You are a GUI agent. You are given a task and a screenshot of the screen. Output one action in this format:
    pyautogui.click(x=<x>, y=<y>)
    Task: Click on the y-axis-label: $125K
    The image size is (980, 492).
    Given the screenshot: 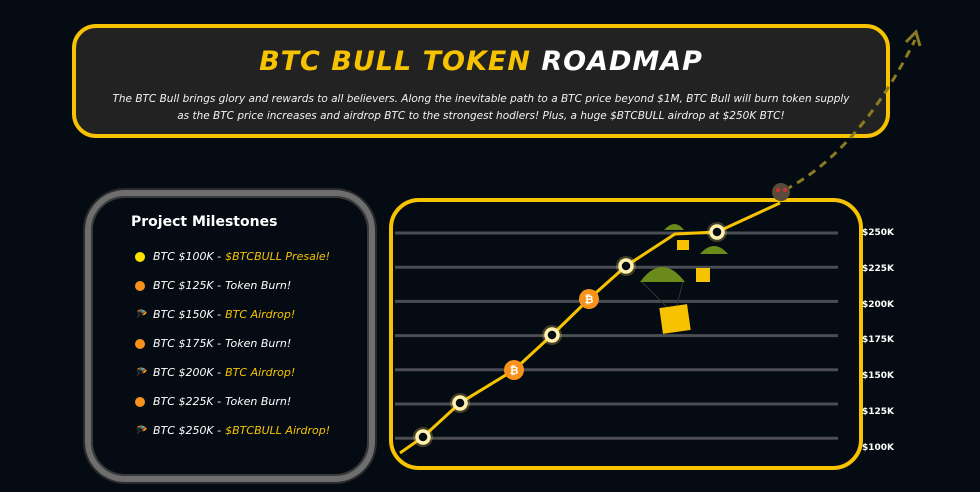 What is the action you would take?
    pyautogui.click(x=878, y=412)
    